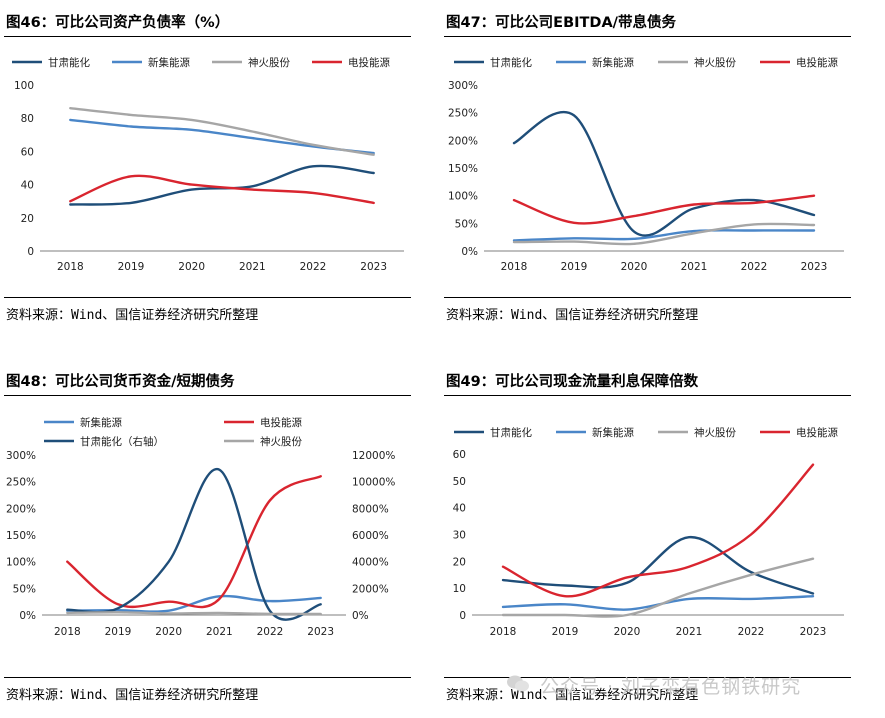 The image size is (885, 718). What do you see at coordinates (459, 509) in the screenshot?
I see `y-tick-label: 40` at bounding box center [459, 509].